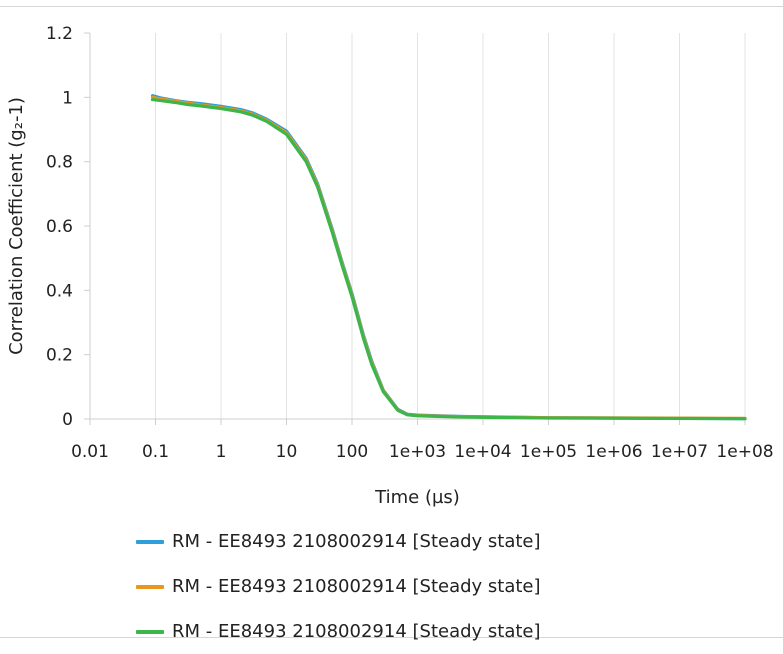 The height and width of the screenshot is (654, 783). I want to click on x-axis-title: Time (µs), so click(417, 497).